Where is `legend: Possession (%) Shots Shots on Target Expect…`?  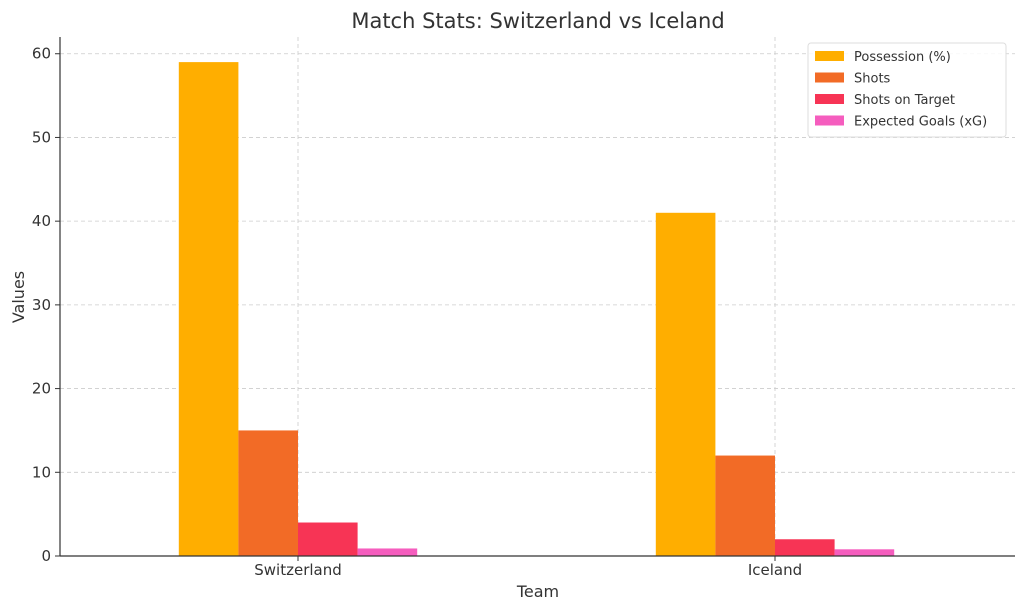
legend: Possession (%) Shots Shots on Target Expect… is located at coordinates (907, 90).